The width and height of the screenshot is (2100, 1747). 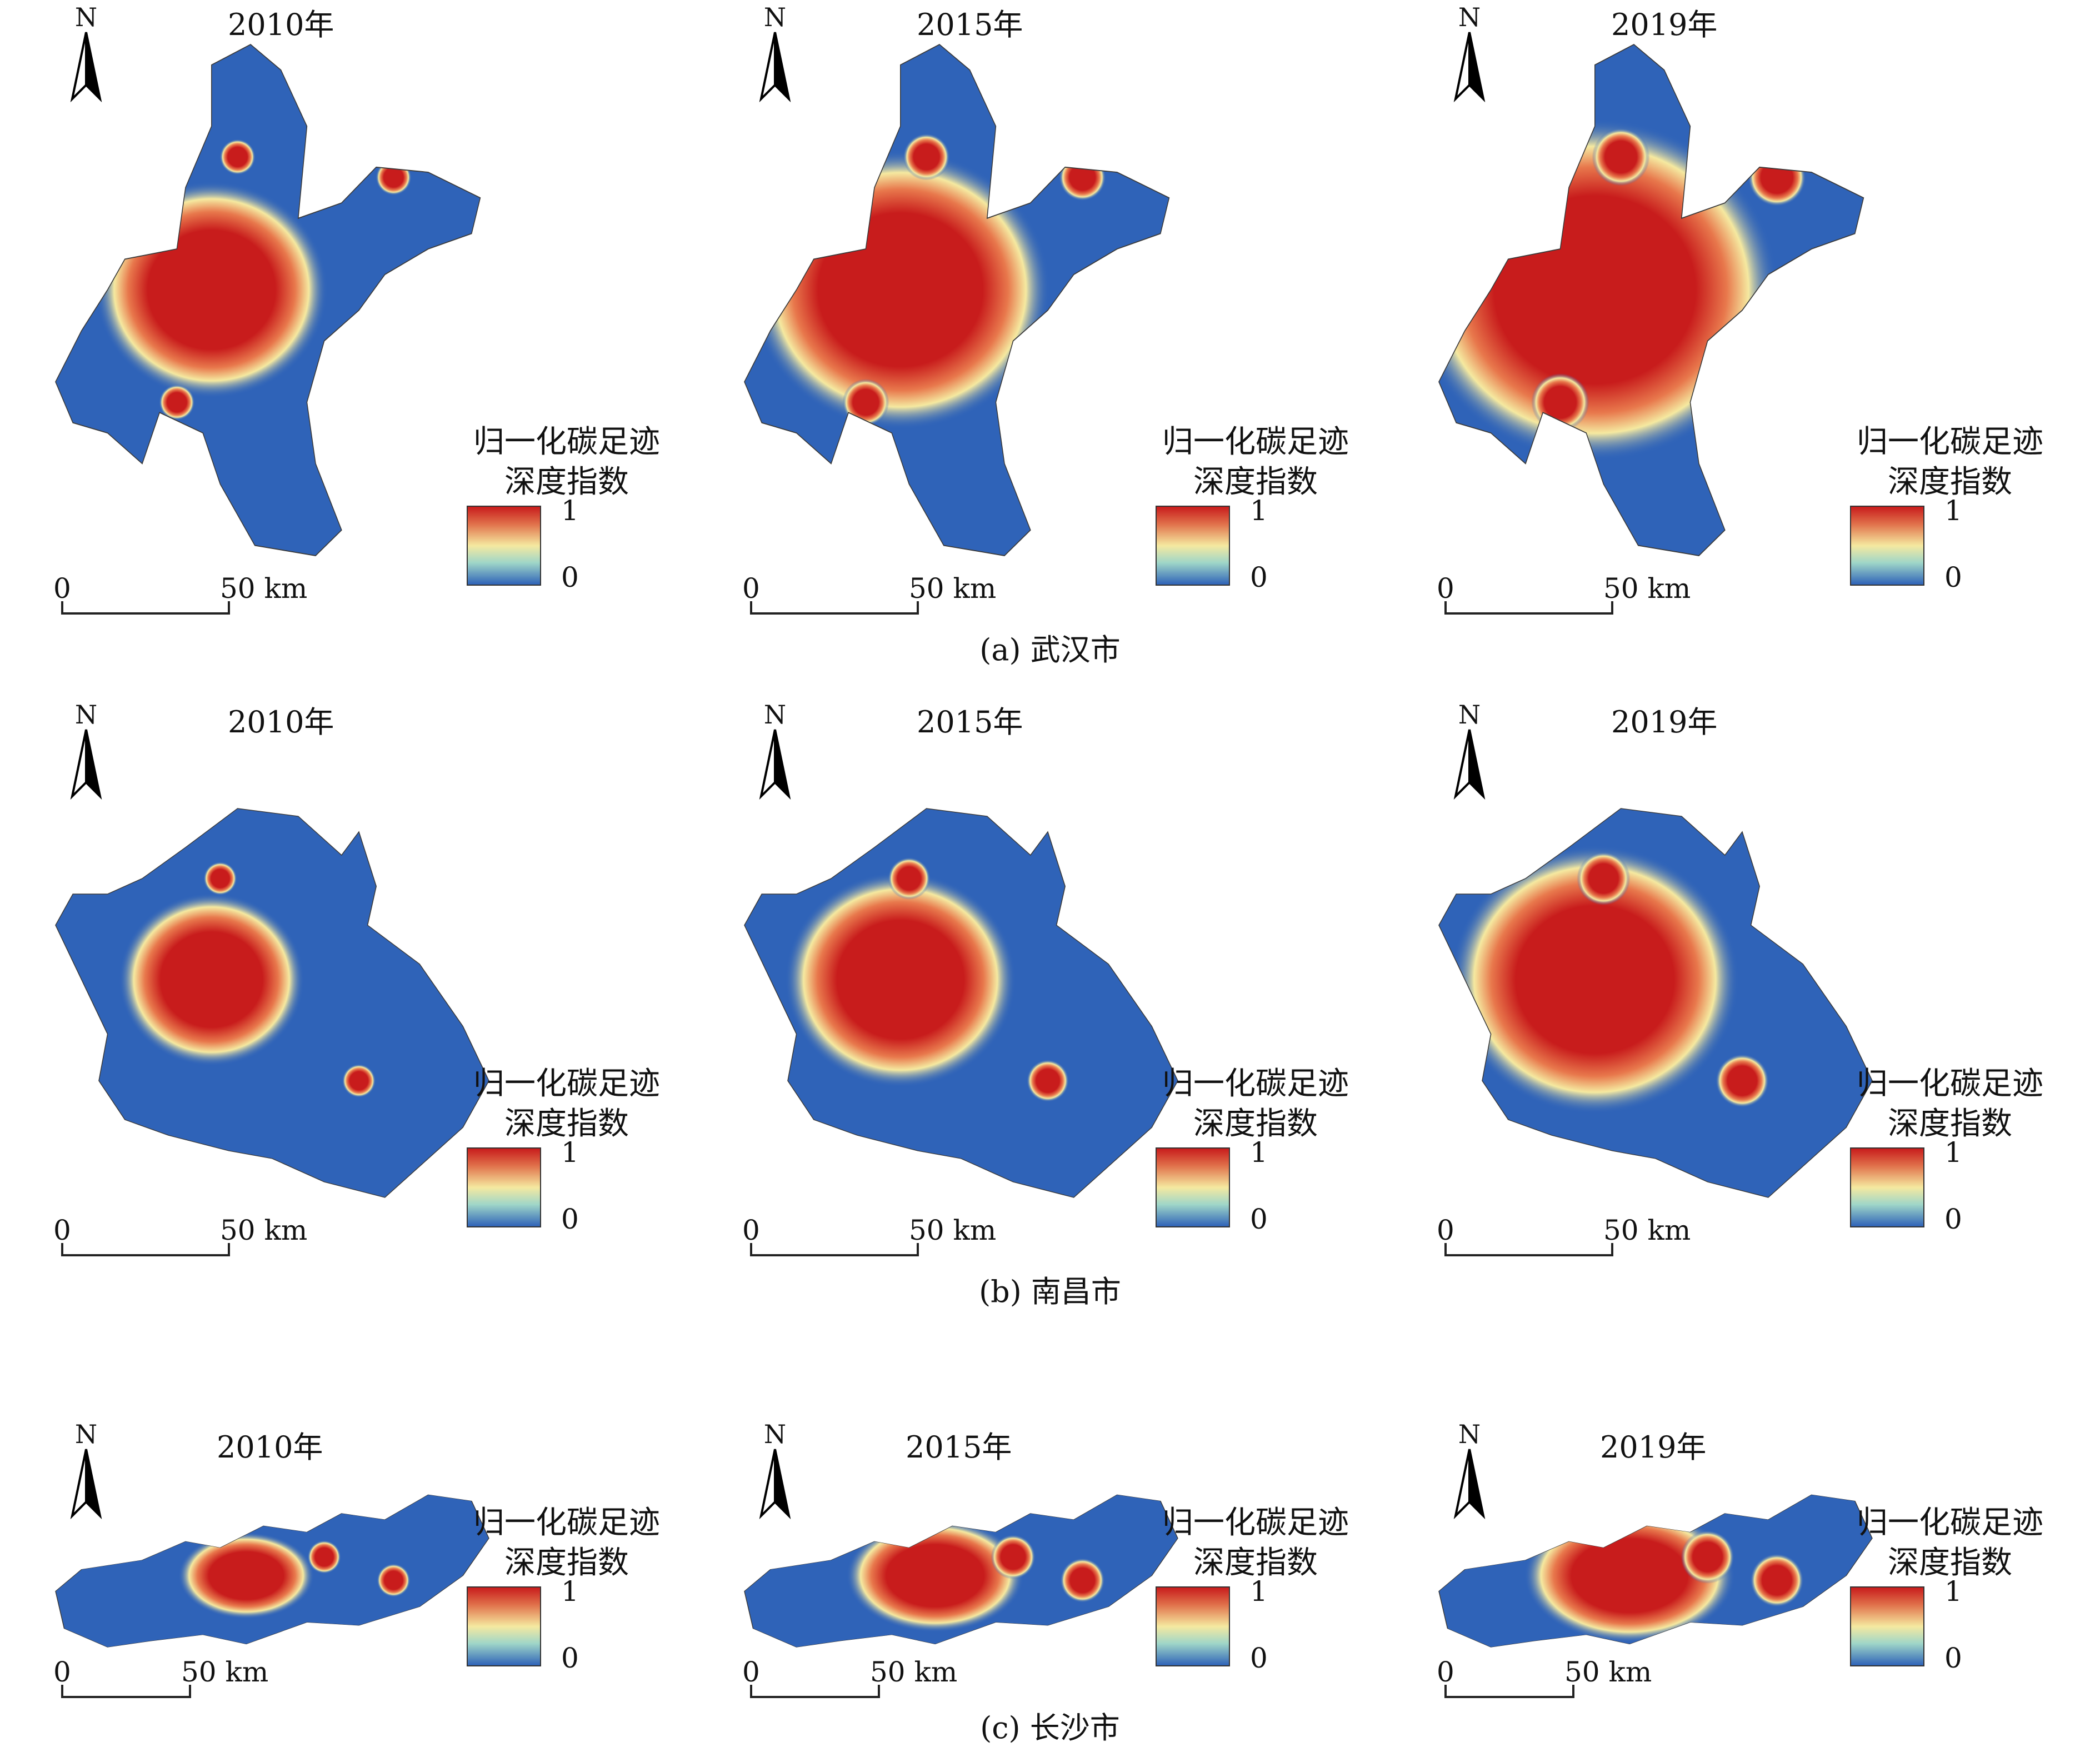 I want to click on map-panel-2-0: 2010年 N 归一化碳足迹 深度指数 1 0 0 50 km, so click(x=383, y=1565).